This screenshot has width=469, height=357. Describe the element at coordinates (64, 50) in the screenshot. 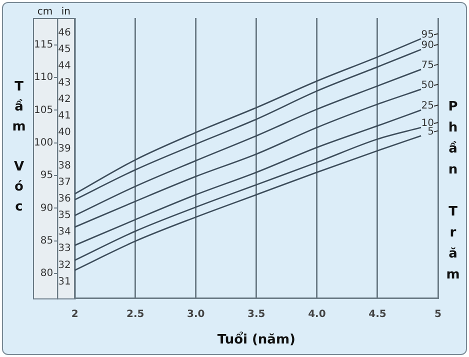

I see `y-tick-label: 45` at that location.